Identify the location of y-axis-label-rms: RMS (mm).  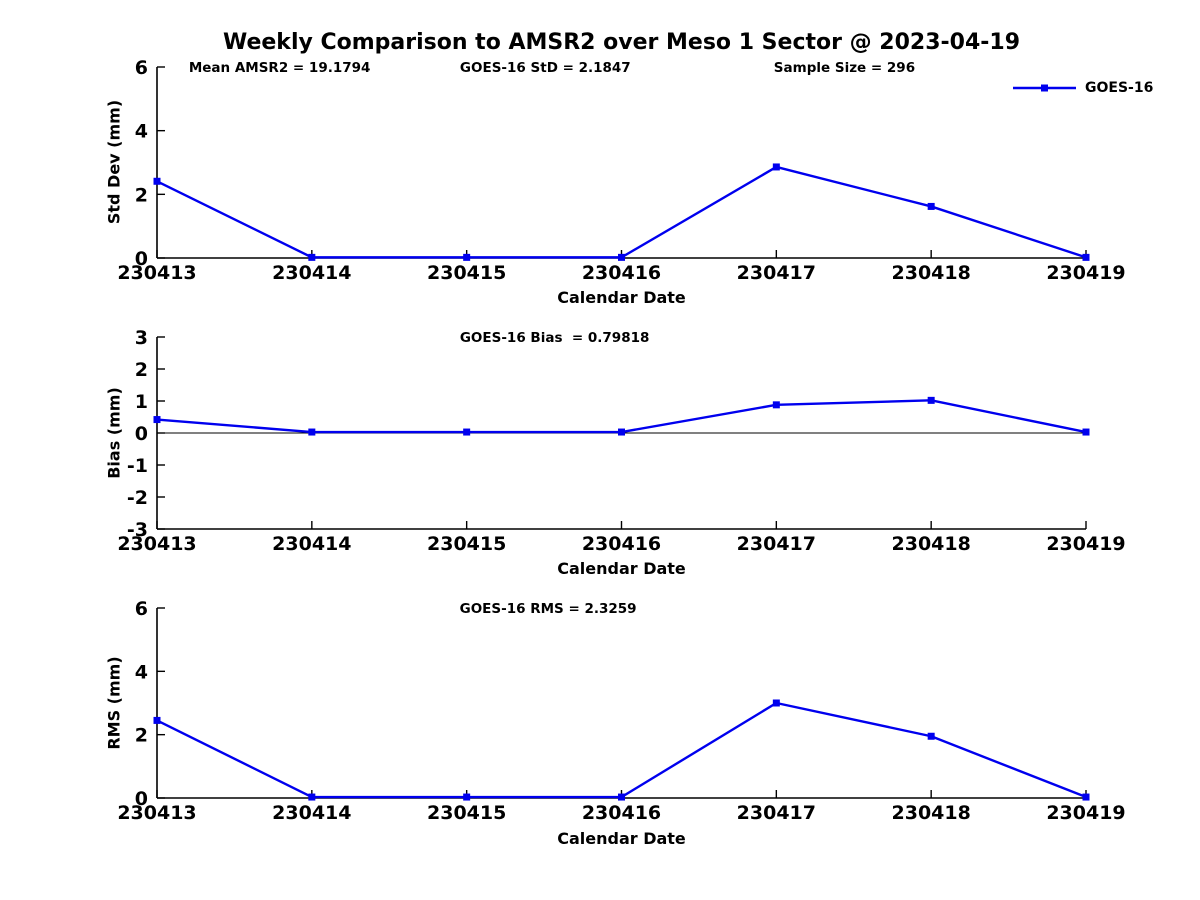
(114, 703).